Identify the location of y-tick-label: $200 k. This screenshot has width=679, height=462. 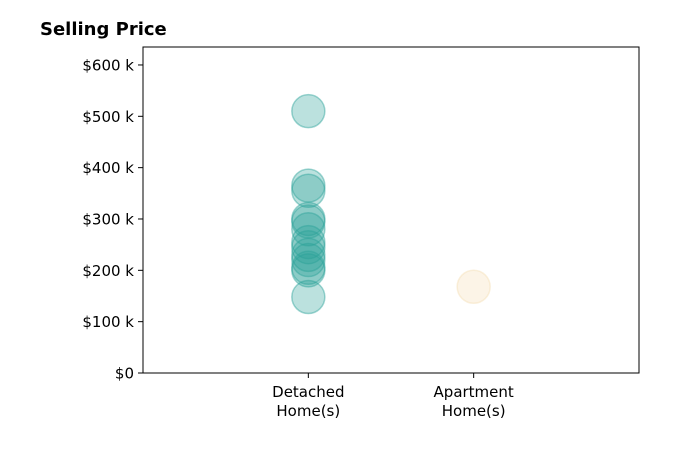
(108, 271).